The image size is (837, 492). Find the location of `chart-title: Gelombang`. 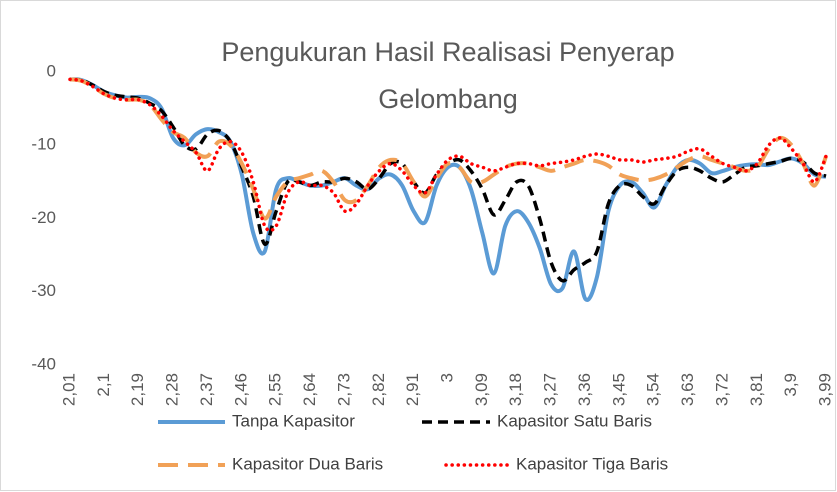

chart-title: Gelombang is located at coordinates (448, 99).